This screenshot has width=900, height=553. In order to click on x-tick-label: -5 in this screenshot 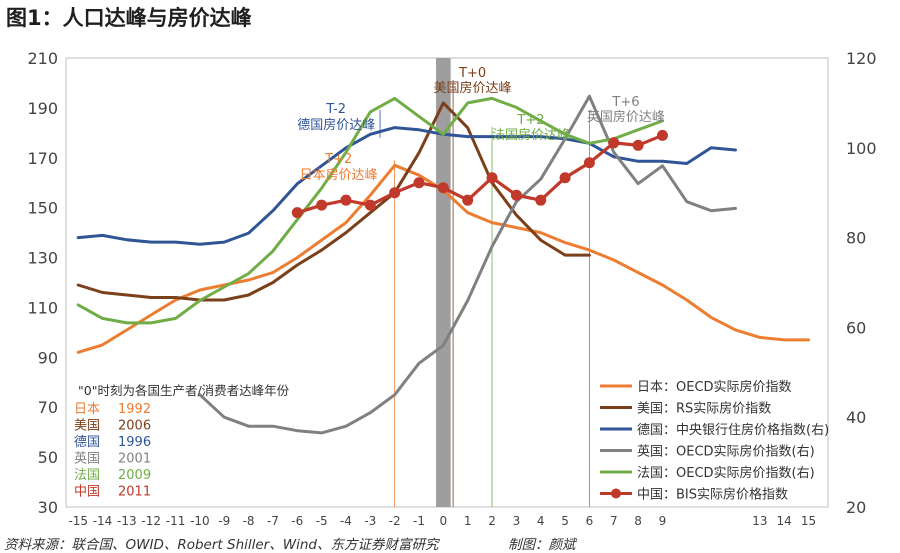, I will do `click(322, 521)`.